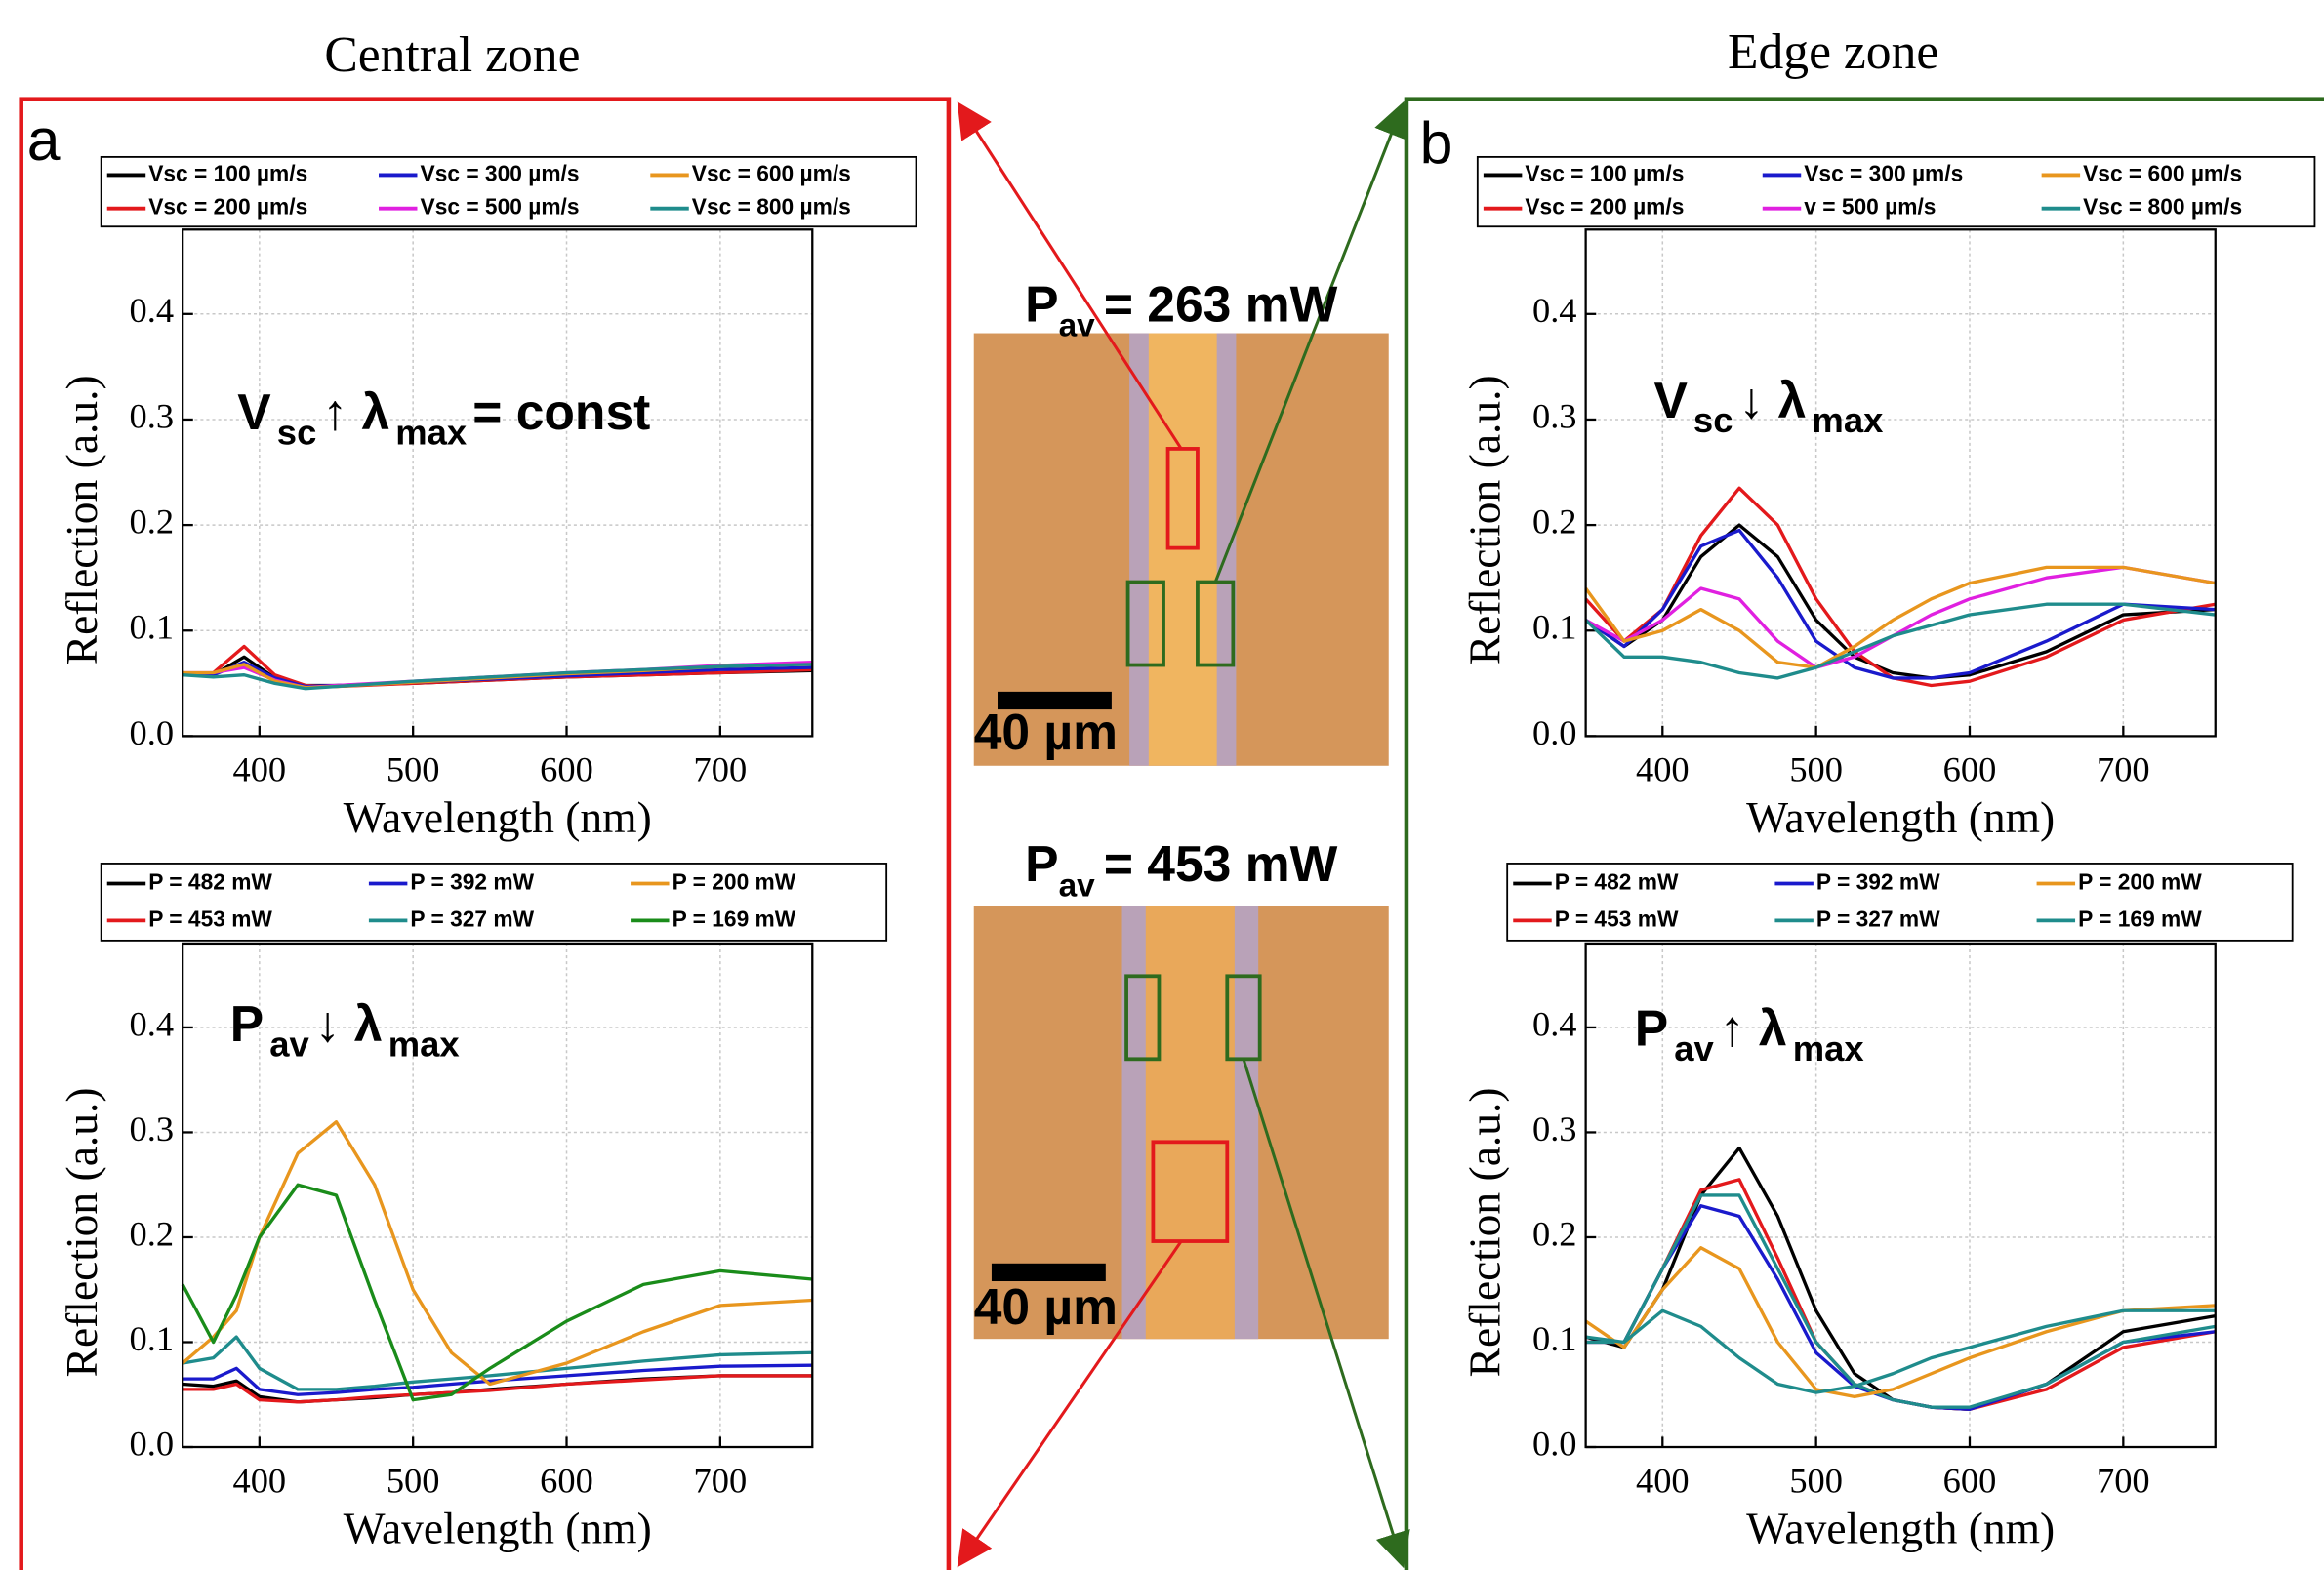 This screenshot has width=2324, height=1570. I want to click on text: = 453 mW, so click(1221, 863).